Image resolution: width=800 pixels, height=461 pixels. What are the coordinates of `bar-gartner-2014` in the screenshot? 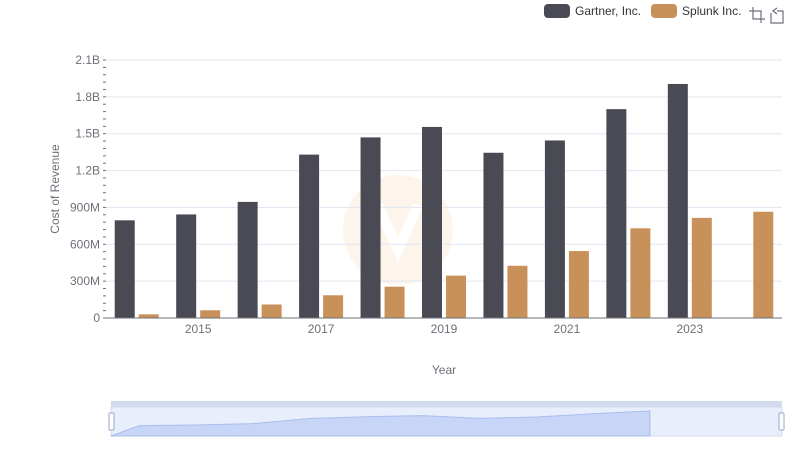 It's located at (124, 269).